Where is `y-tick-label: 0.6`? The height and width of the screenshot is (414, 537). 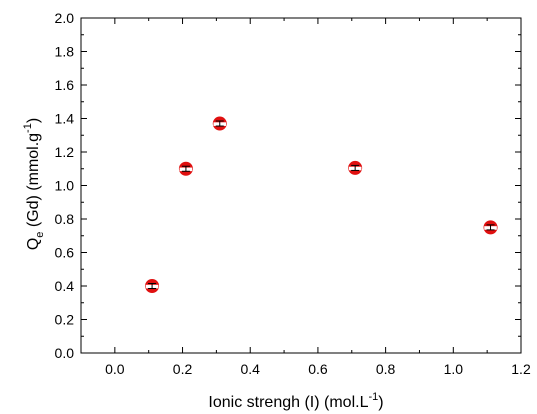 y-tick-label: 0.6 is located at coordinates (65, 253).